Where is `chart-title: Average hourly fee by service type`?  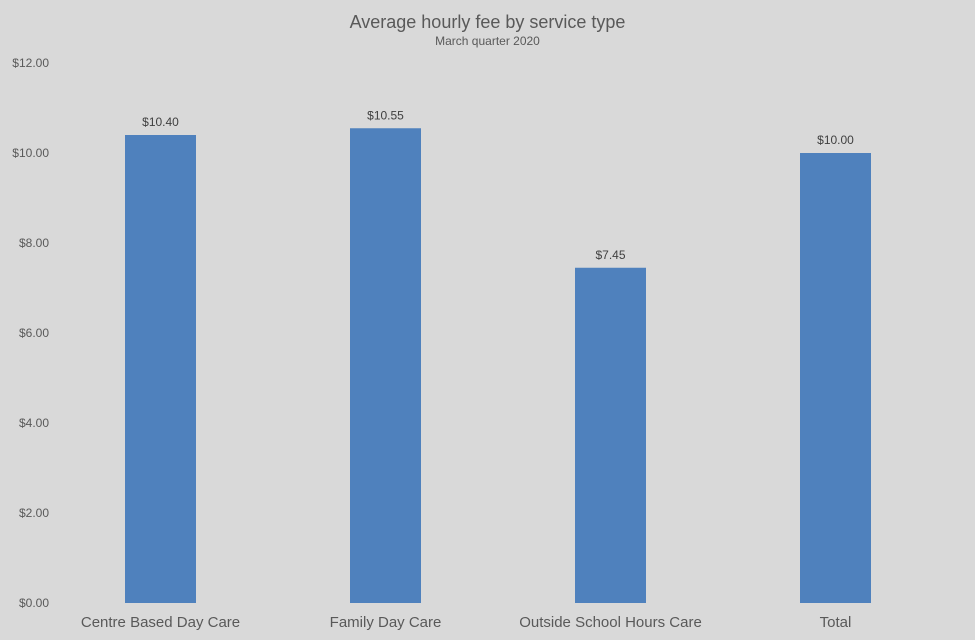
chart-title: Average hourly fee by service type is located at coordinates (488, 22).